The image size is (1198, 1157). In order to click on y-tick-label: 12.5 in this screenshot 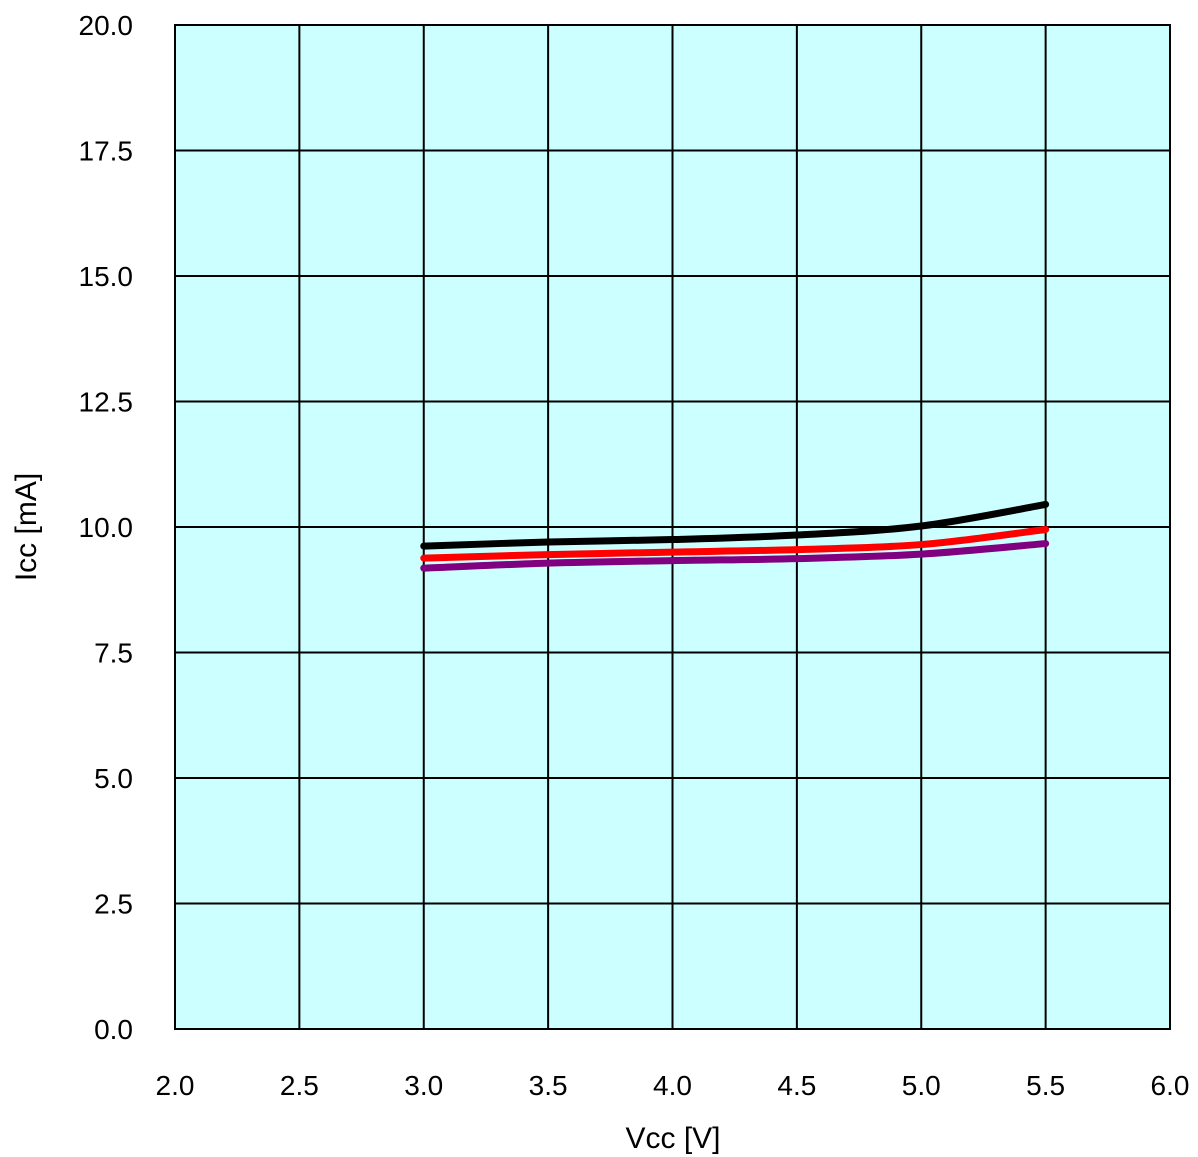, I will do `click(106, 402)`.